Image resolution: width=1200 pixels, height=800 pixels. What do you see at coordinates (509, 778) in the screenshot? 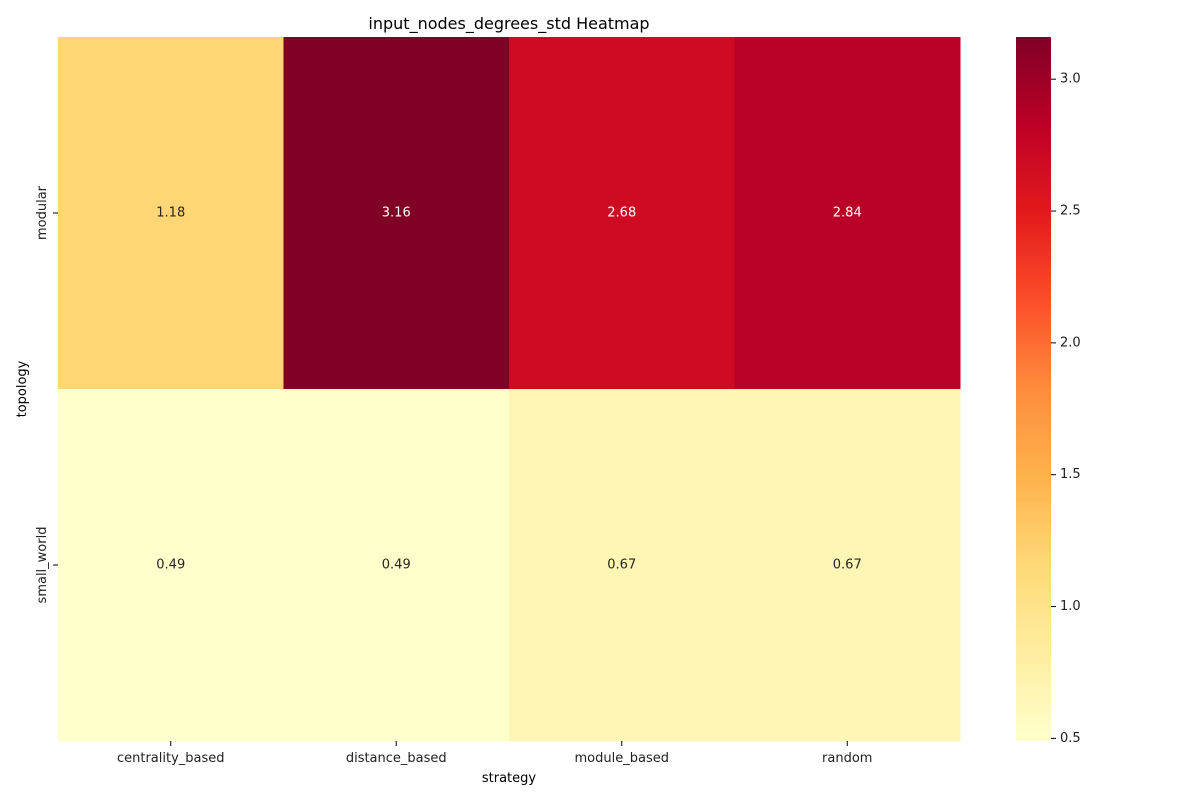
I see `x-axis-label: strategy` at bounding box center [509, 778].